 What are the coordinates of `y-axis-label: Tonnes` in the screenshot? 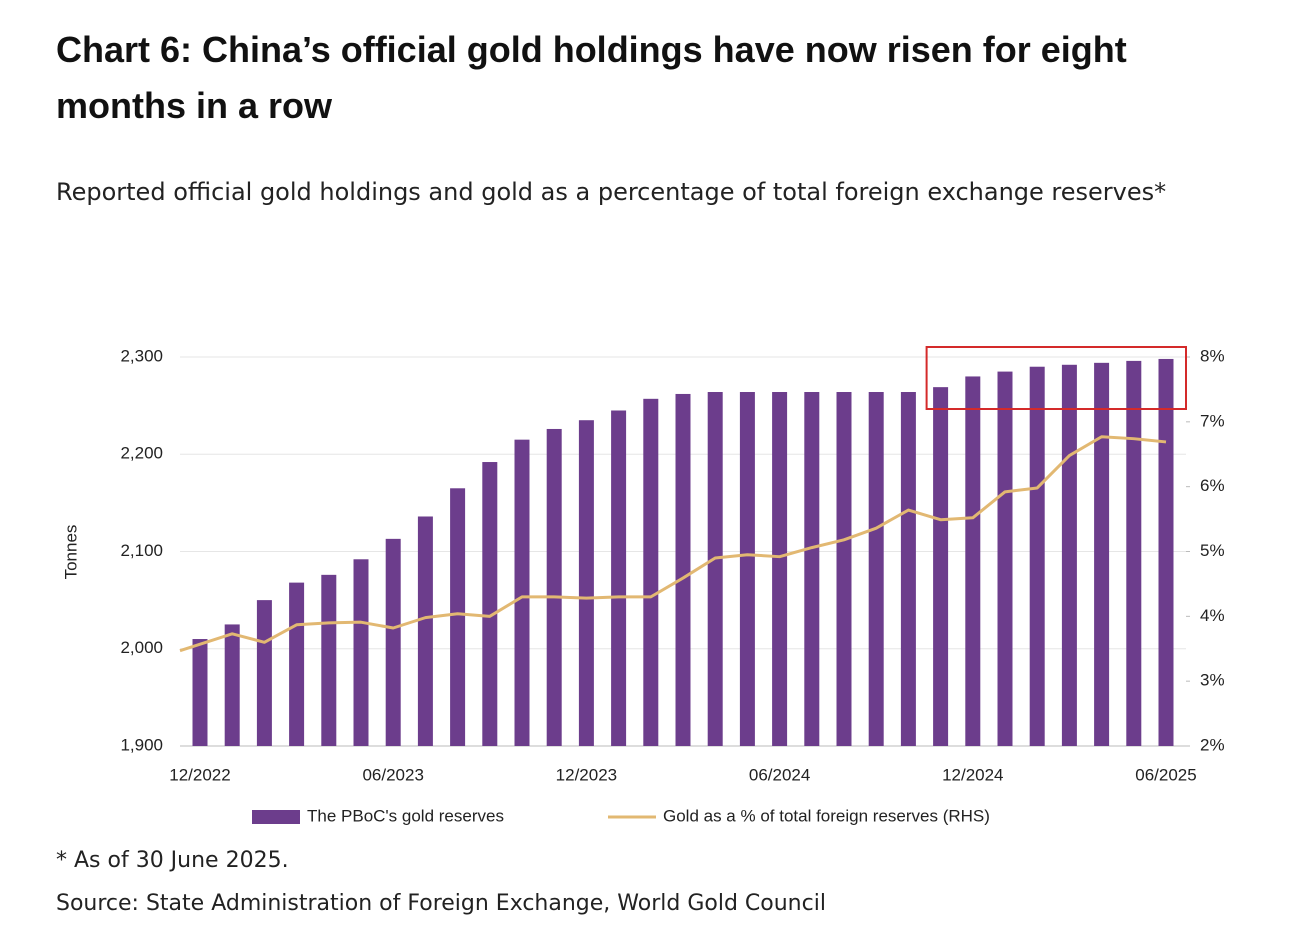 It's located at (70, 552).